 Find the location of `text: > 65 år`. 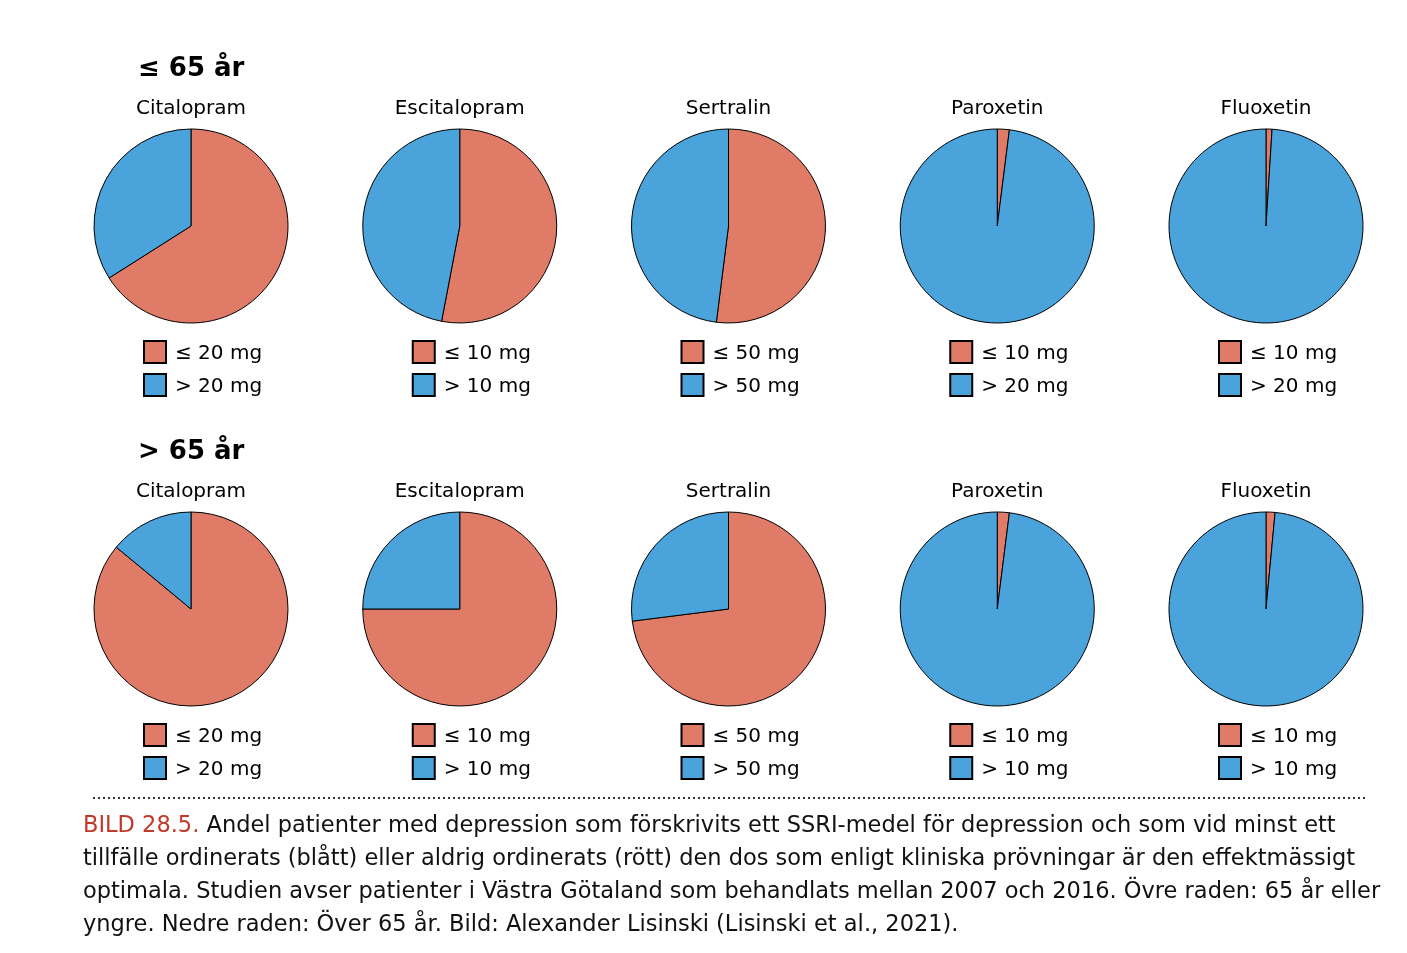

text: > 65 år is located at coordinates (191, 449).